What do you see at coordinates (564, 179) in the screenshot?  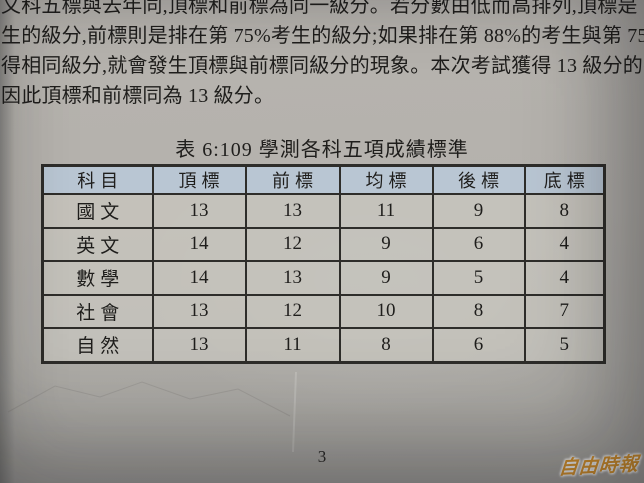 I see `col-header-bottom-standard: 底標` at bounding box center [564, 179].